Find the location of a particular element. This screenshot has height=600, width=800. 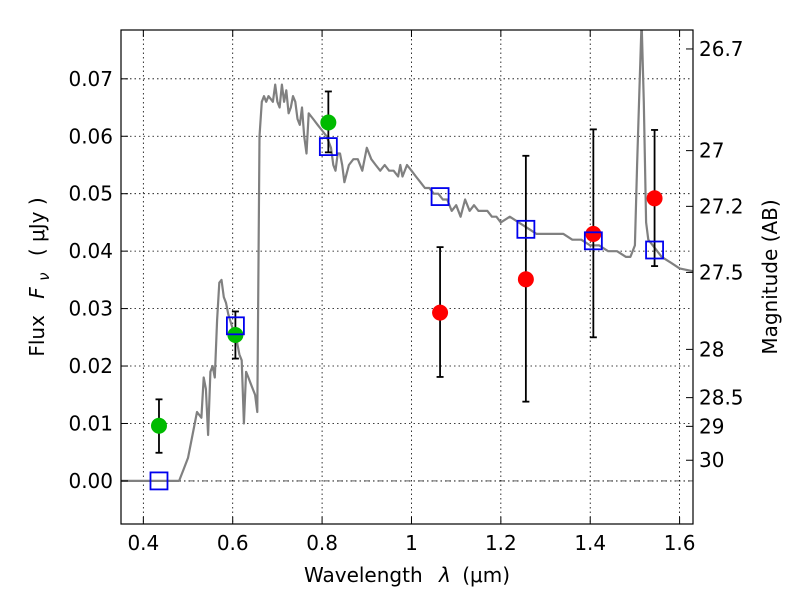

y-axis-ticks: 0.00 0.01 0.02 0.03 0.04 0.05 0.06 0.07 is located at coordinates (98, 280).